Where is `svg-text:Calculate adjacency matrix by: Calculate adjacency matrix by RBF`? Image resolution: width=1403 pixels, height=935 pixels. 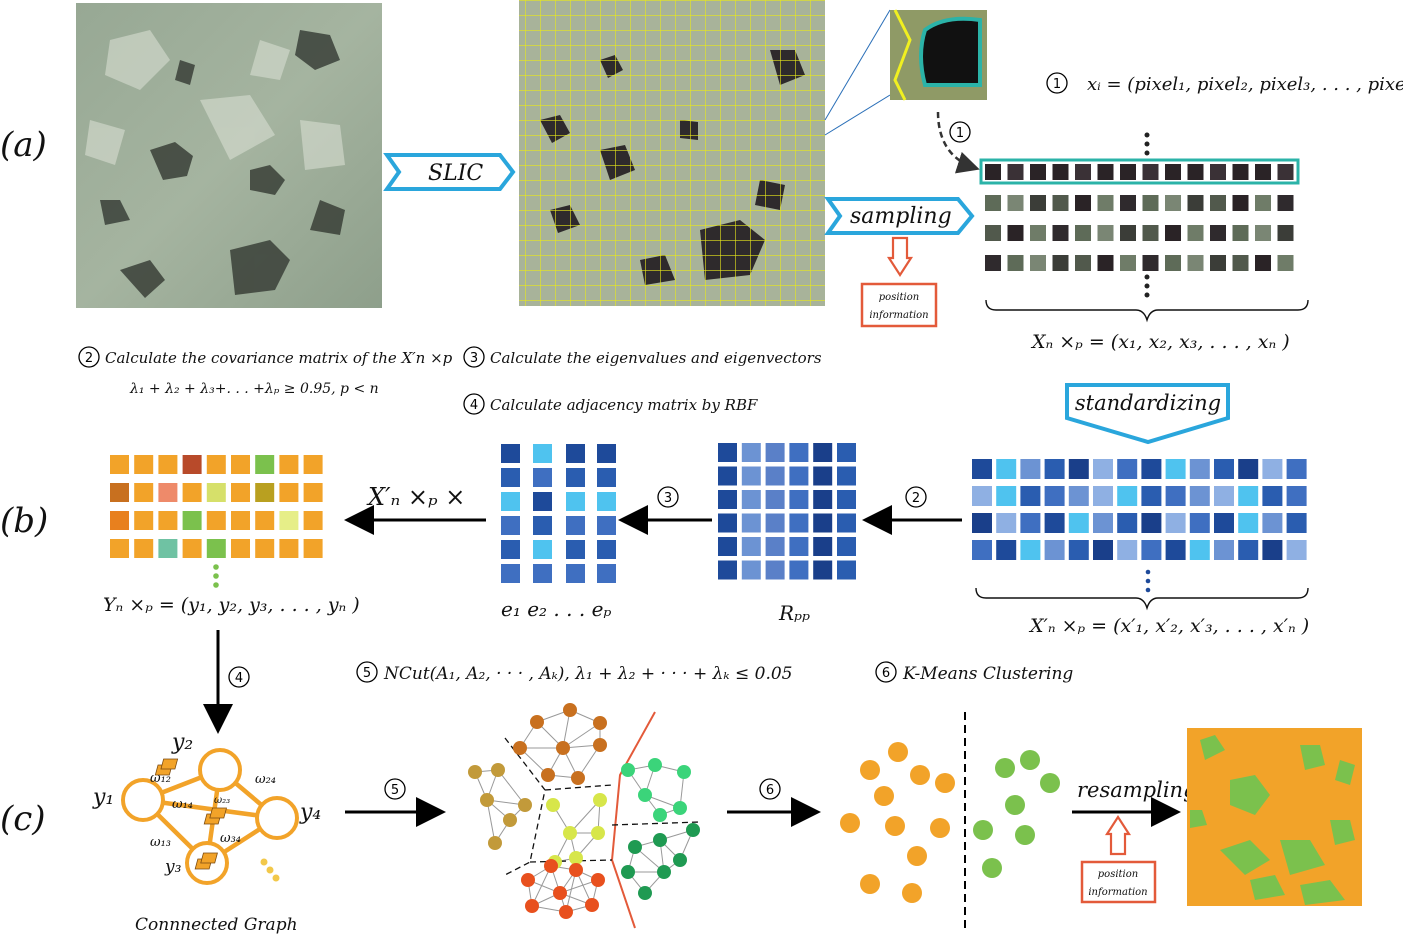 svg-text:Calculate adjacency matrix by: Calculate adjacency matrix by RBF is located at coordinates (624, 405).